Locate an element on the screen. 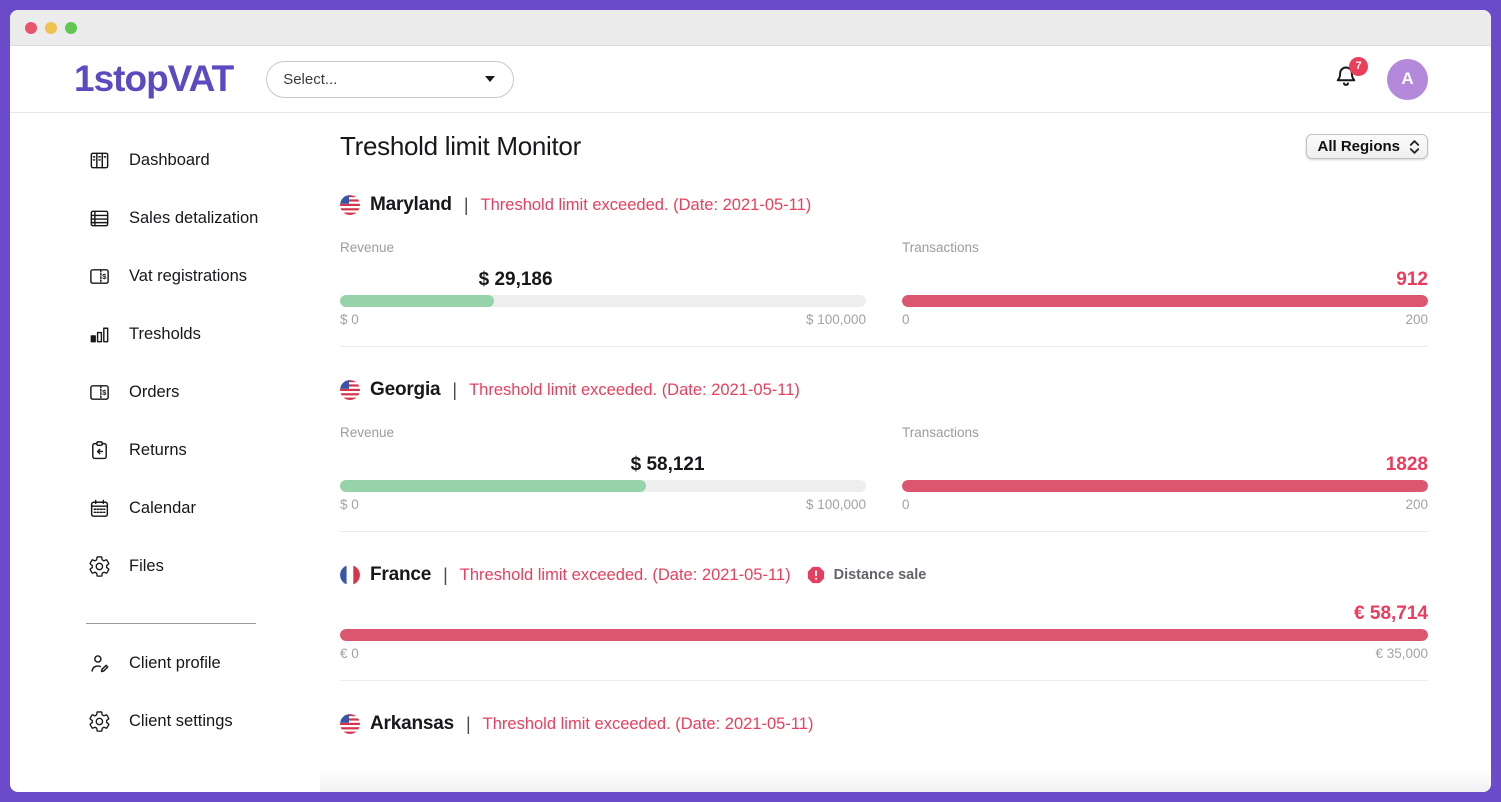 This screenshot has height=802, width=1501. sidebar-divider is located at coordinates (171, 623).